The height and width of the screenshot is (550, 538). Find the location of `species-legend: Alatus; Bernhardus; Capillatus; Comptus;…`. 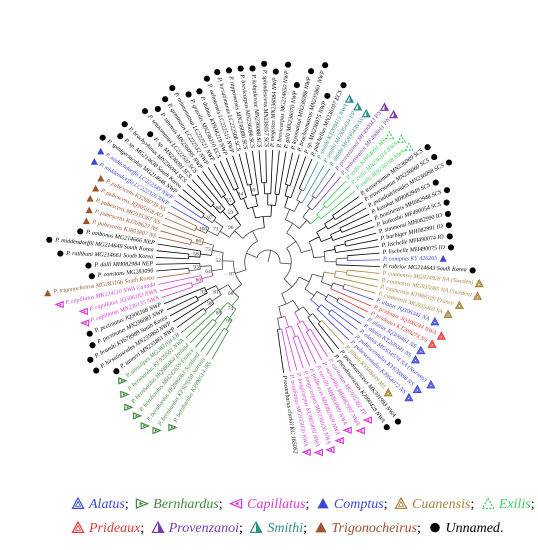

species-legend: Alatus; Bernhardus; Capillatus; Comptus;… is located at coordinates (282, 517).